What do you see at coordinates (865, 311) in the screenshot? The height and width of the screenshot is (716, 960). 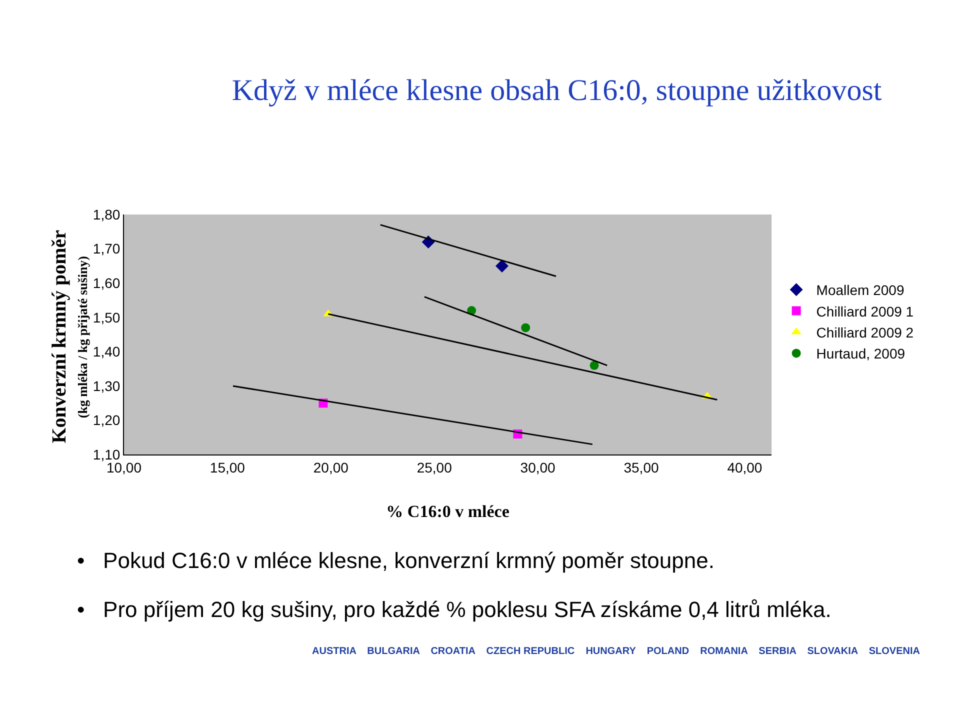 I see `legend-label: Chilliard 2009 1` at bounding box center [865, 311].